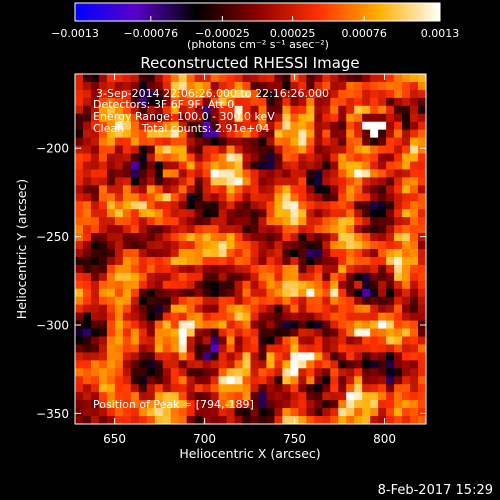  What do you see at coordinates (384, 439) in the screenshot?
I see `x-tick-label: 800` at bounding box center [384, 439].